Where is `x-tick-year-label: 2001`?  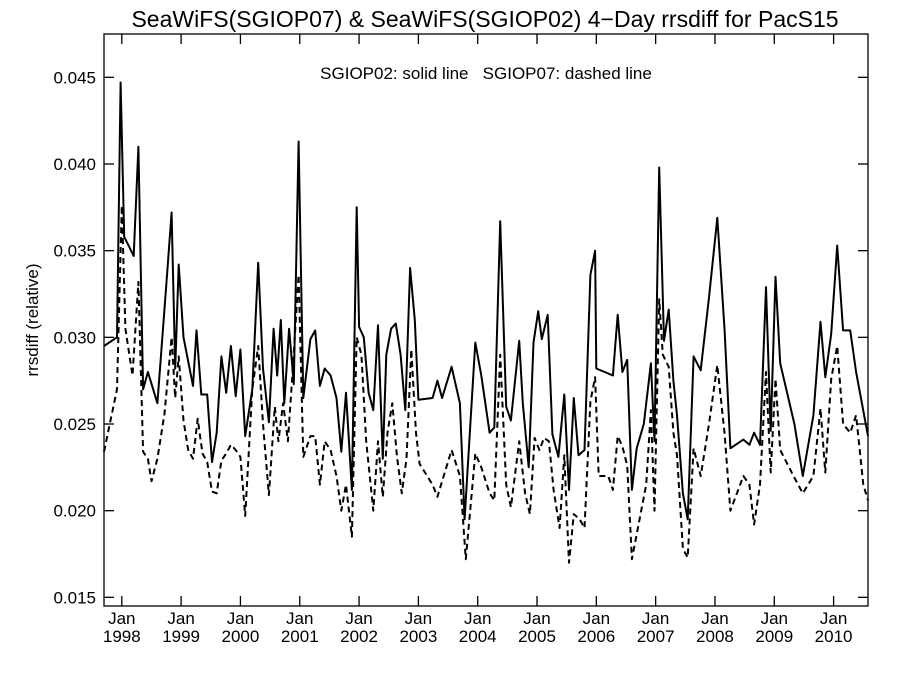 x-tick-year-label: 2001 is located at coordinates (300, 636).